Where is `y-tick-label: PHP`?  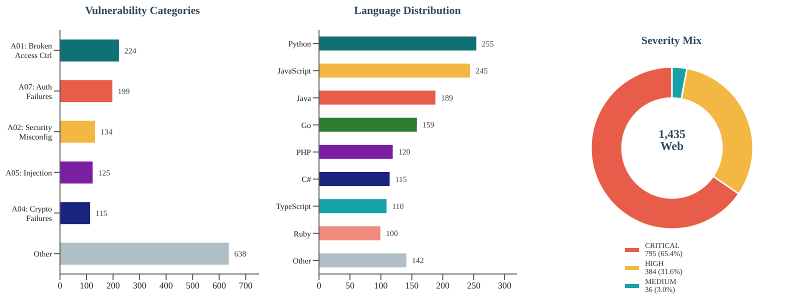 y-tick-label: PHP is located at coordinates (304, 152).